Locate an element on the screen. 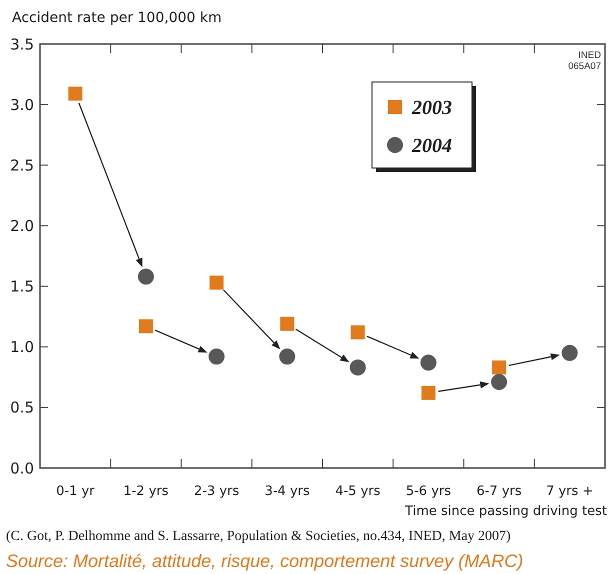  y-tick-label: 2.0 is located at coordinates (22, 225).